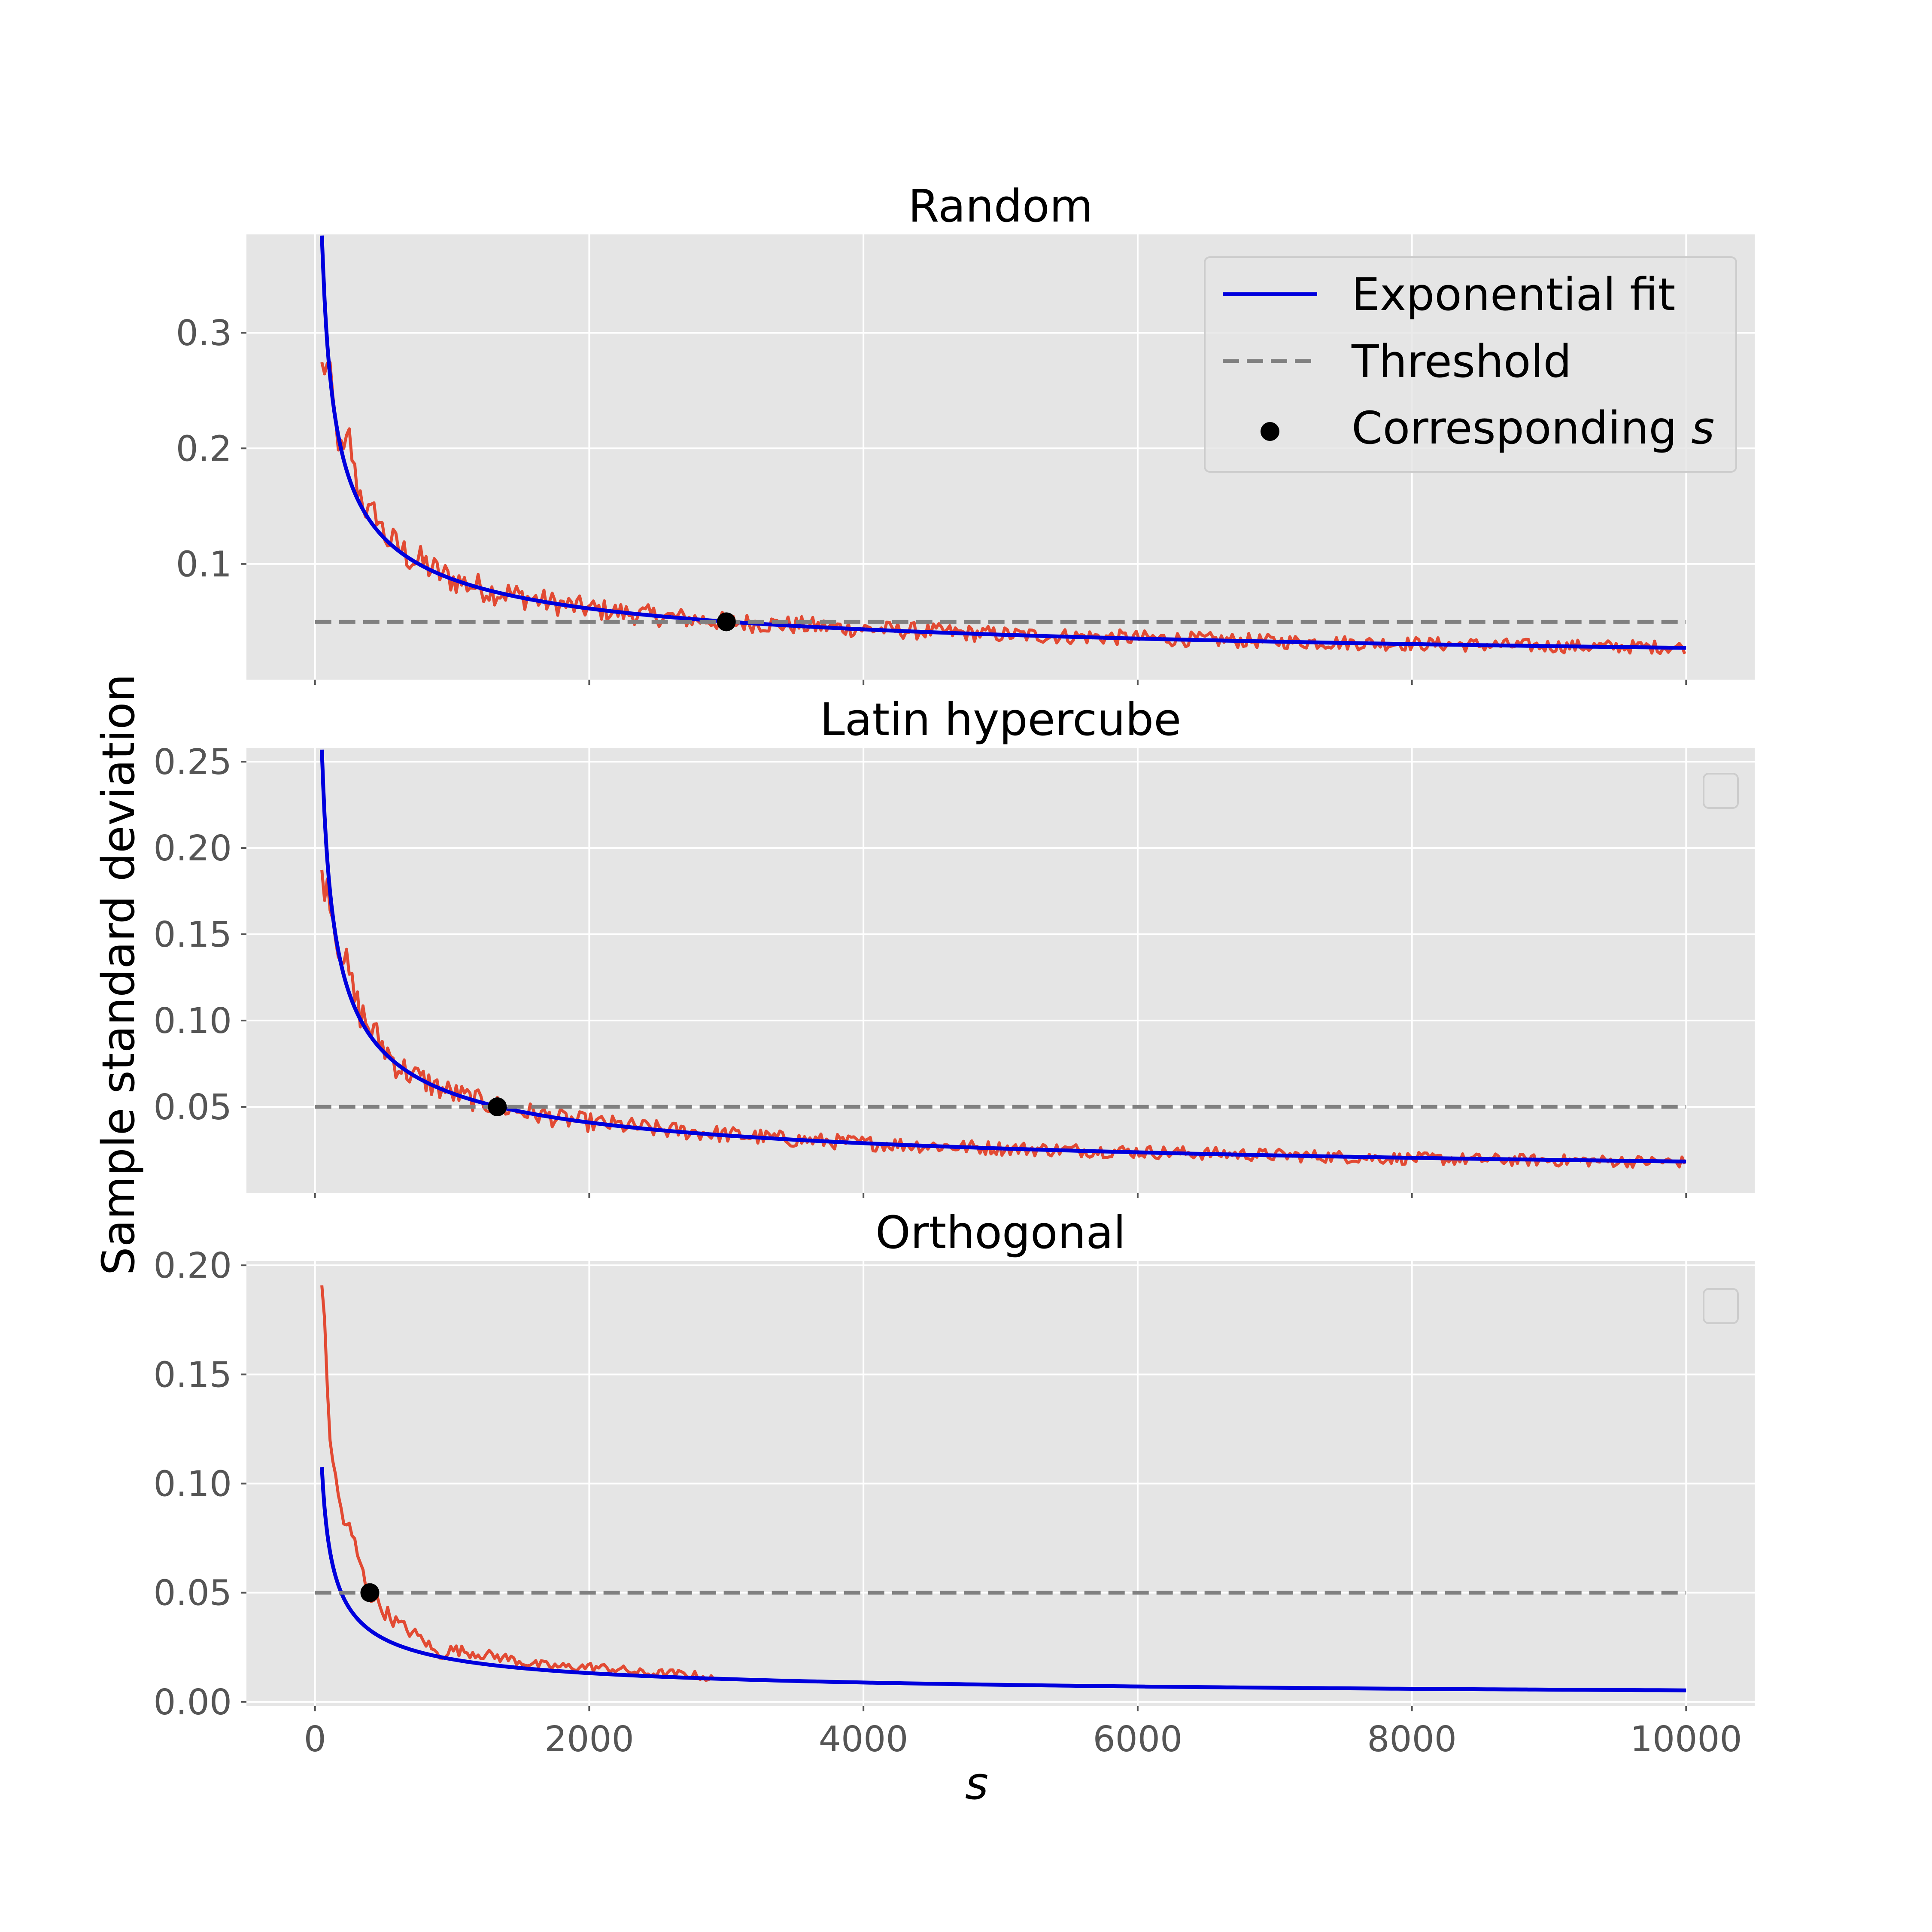  What do you see at coordinates (1703, 428) in the screenshot?
I see `legend-point-label-symbol: s` at bounding box center [1703, 428].